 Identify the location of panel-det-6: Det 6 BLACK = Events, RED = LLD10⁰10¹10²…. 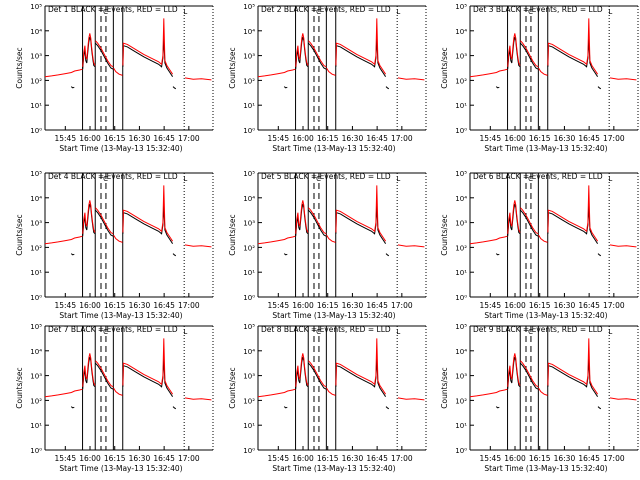
(539, 245).